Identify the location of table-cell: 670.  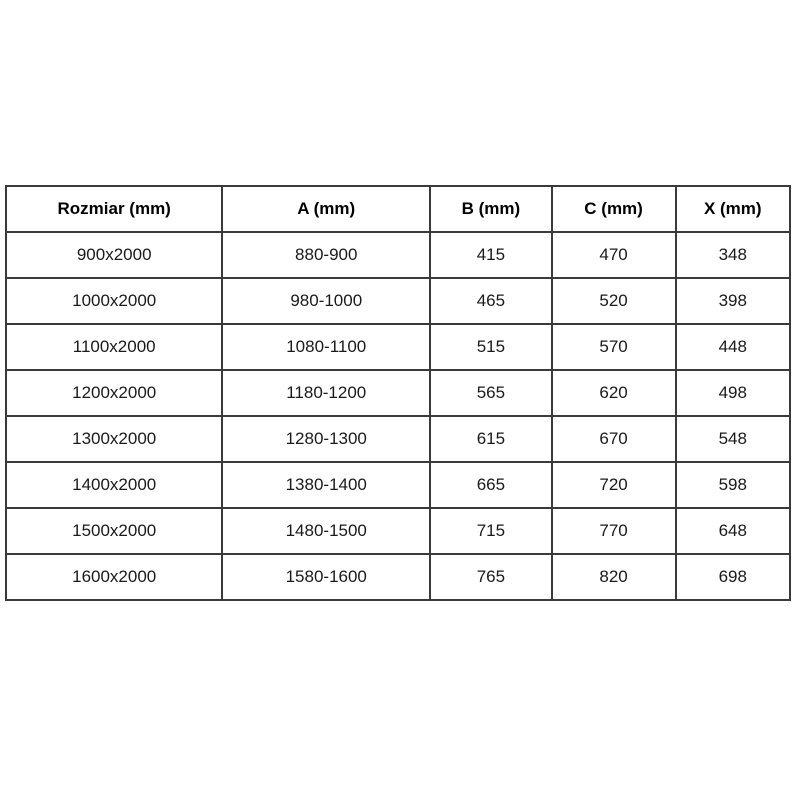
(613, 439).